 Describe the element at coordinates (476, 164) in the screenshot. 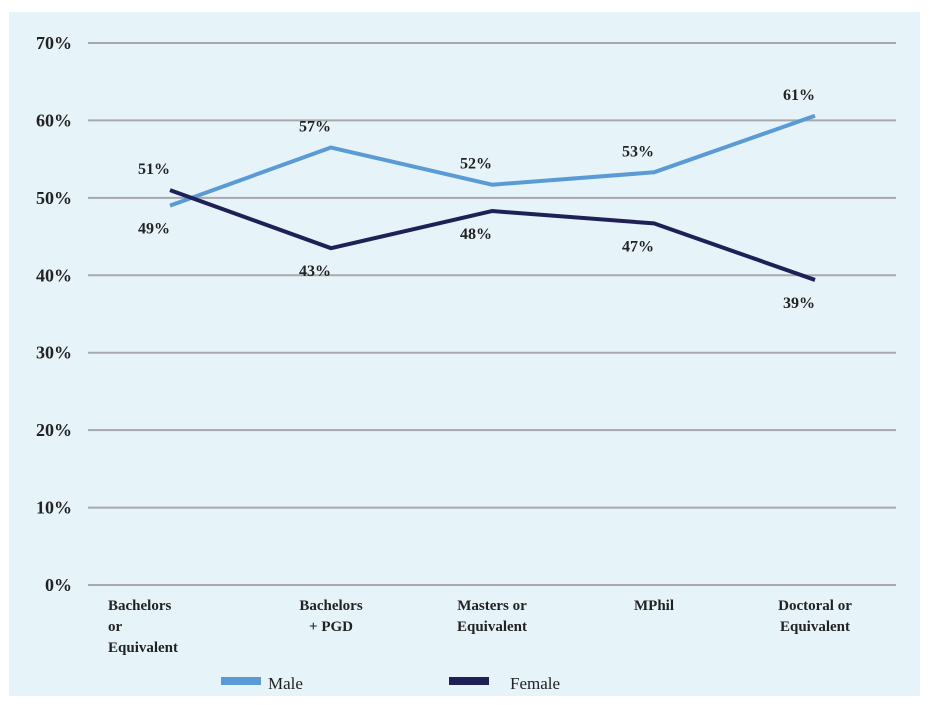

I see `data-label-male: 52%` at that location.